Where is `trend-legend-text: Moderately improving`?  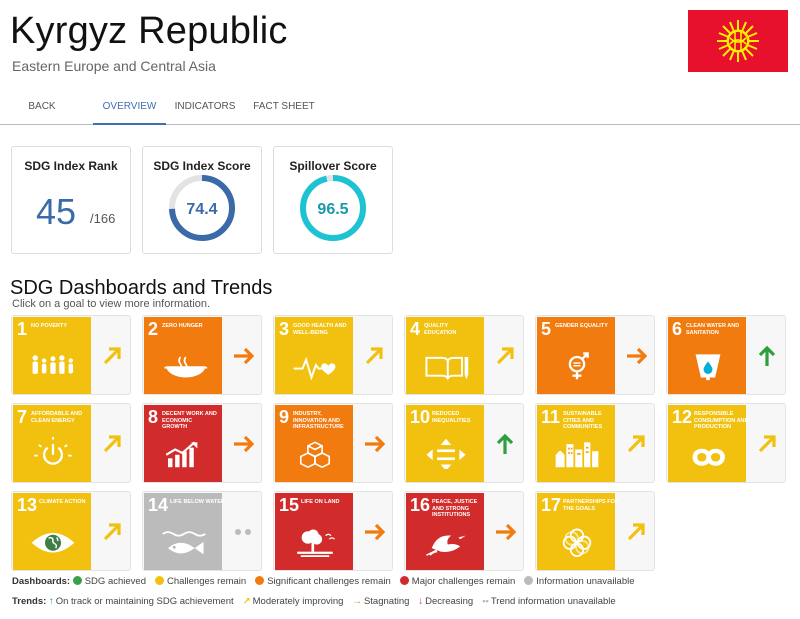
trend-legend-text: Moderately improving is located at coordinates (298, 601).